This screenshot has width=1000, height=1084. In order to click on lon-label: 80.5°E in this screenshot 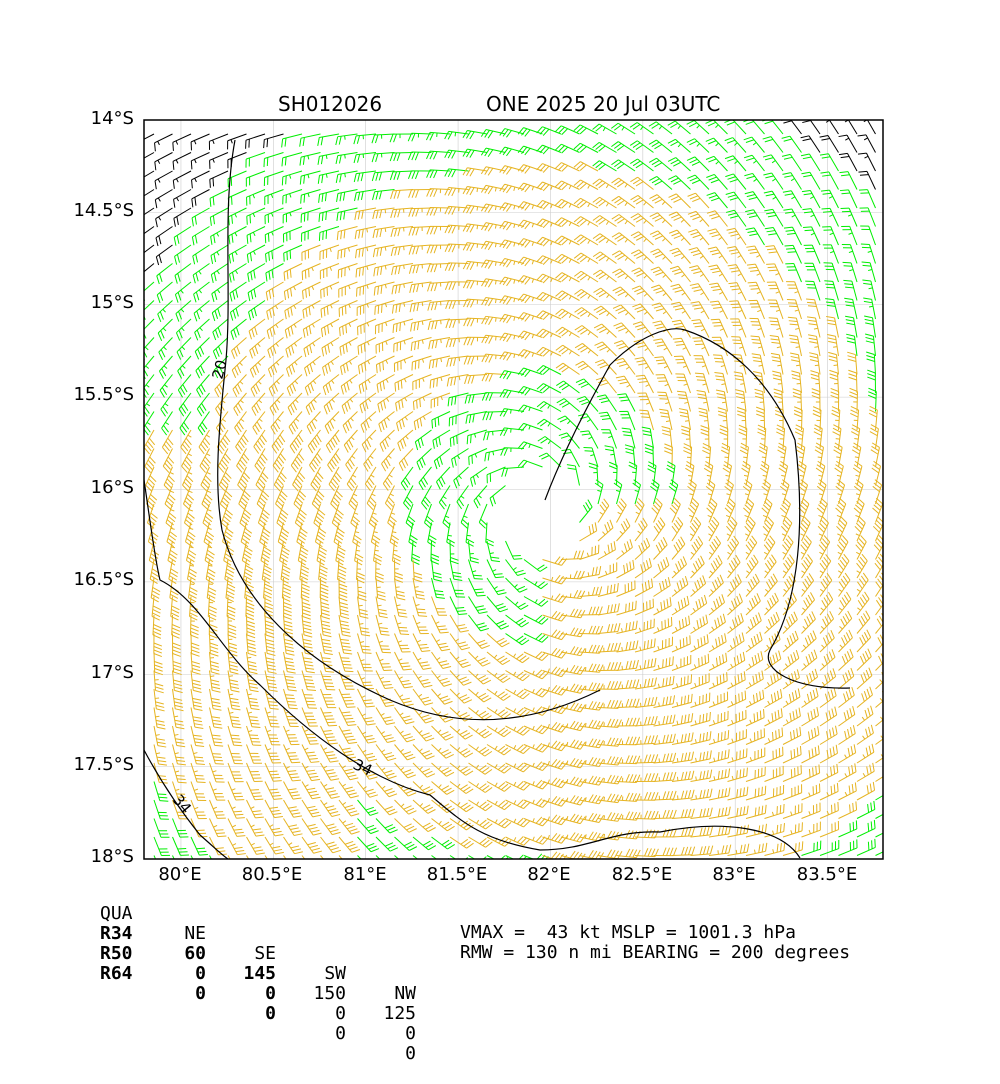, I will do `click(272, 874)`.